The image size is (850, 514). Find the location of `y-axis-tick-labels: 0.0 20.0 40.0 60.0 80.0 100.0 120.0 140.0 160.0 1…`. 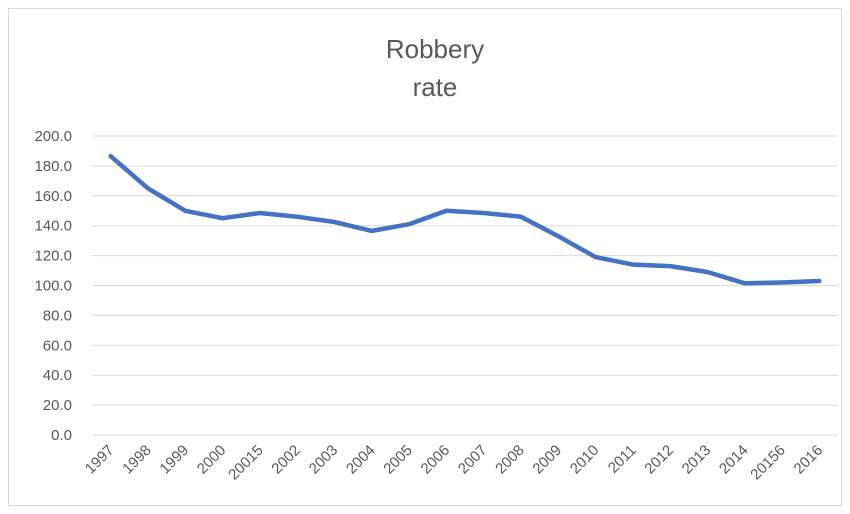

y-axis-tick-labels: 0.0 20.0 40.0 60.0 80.0 100.0 120.0 140.0 160.0 1… is located at coordinates (53, 286).